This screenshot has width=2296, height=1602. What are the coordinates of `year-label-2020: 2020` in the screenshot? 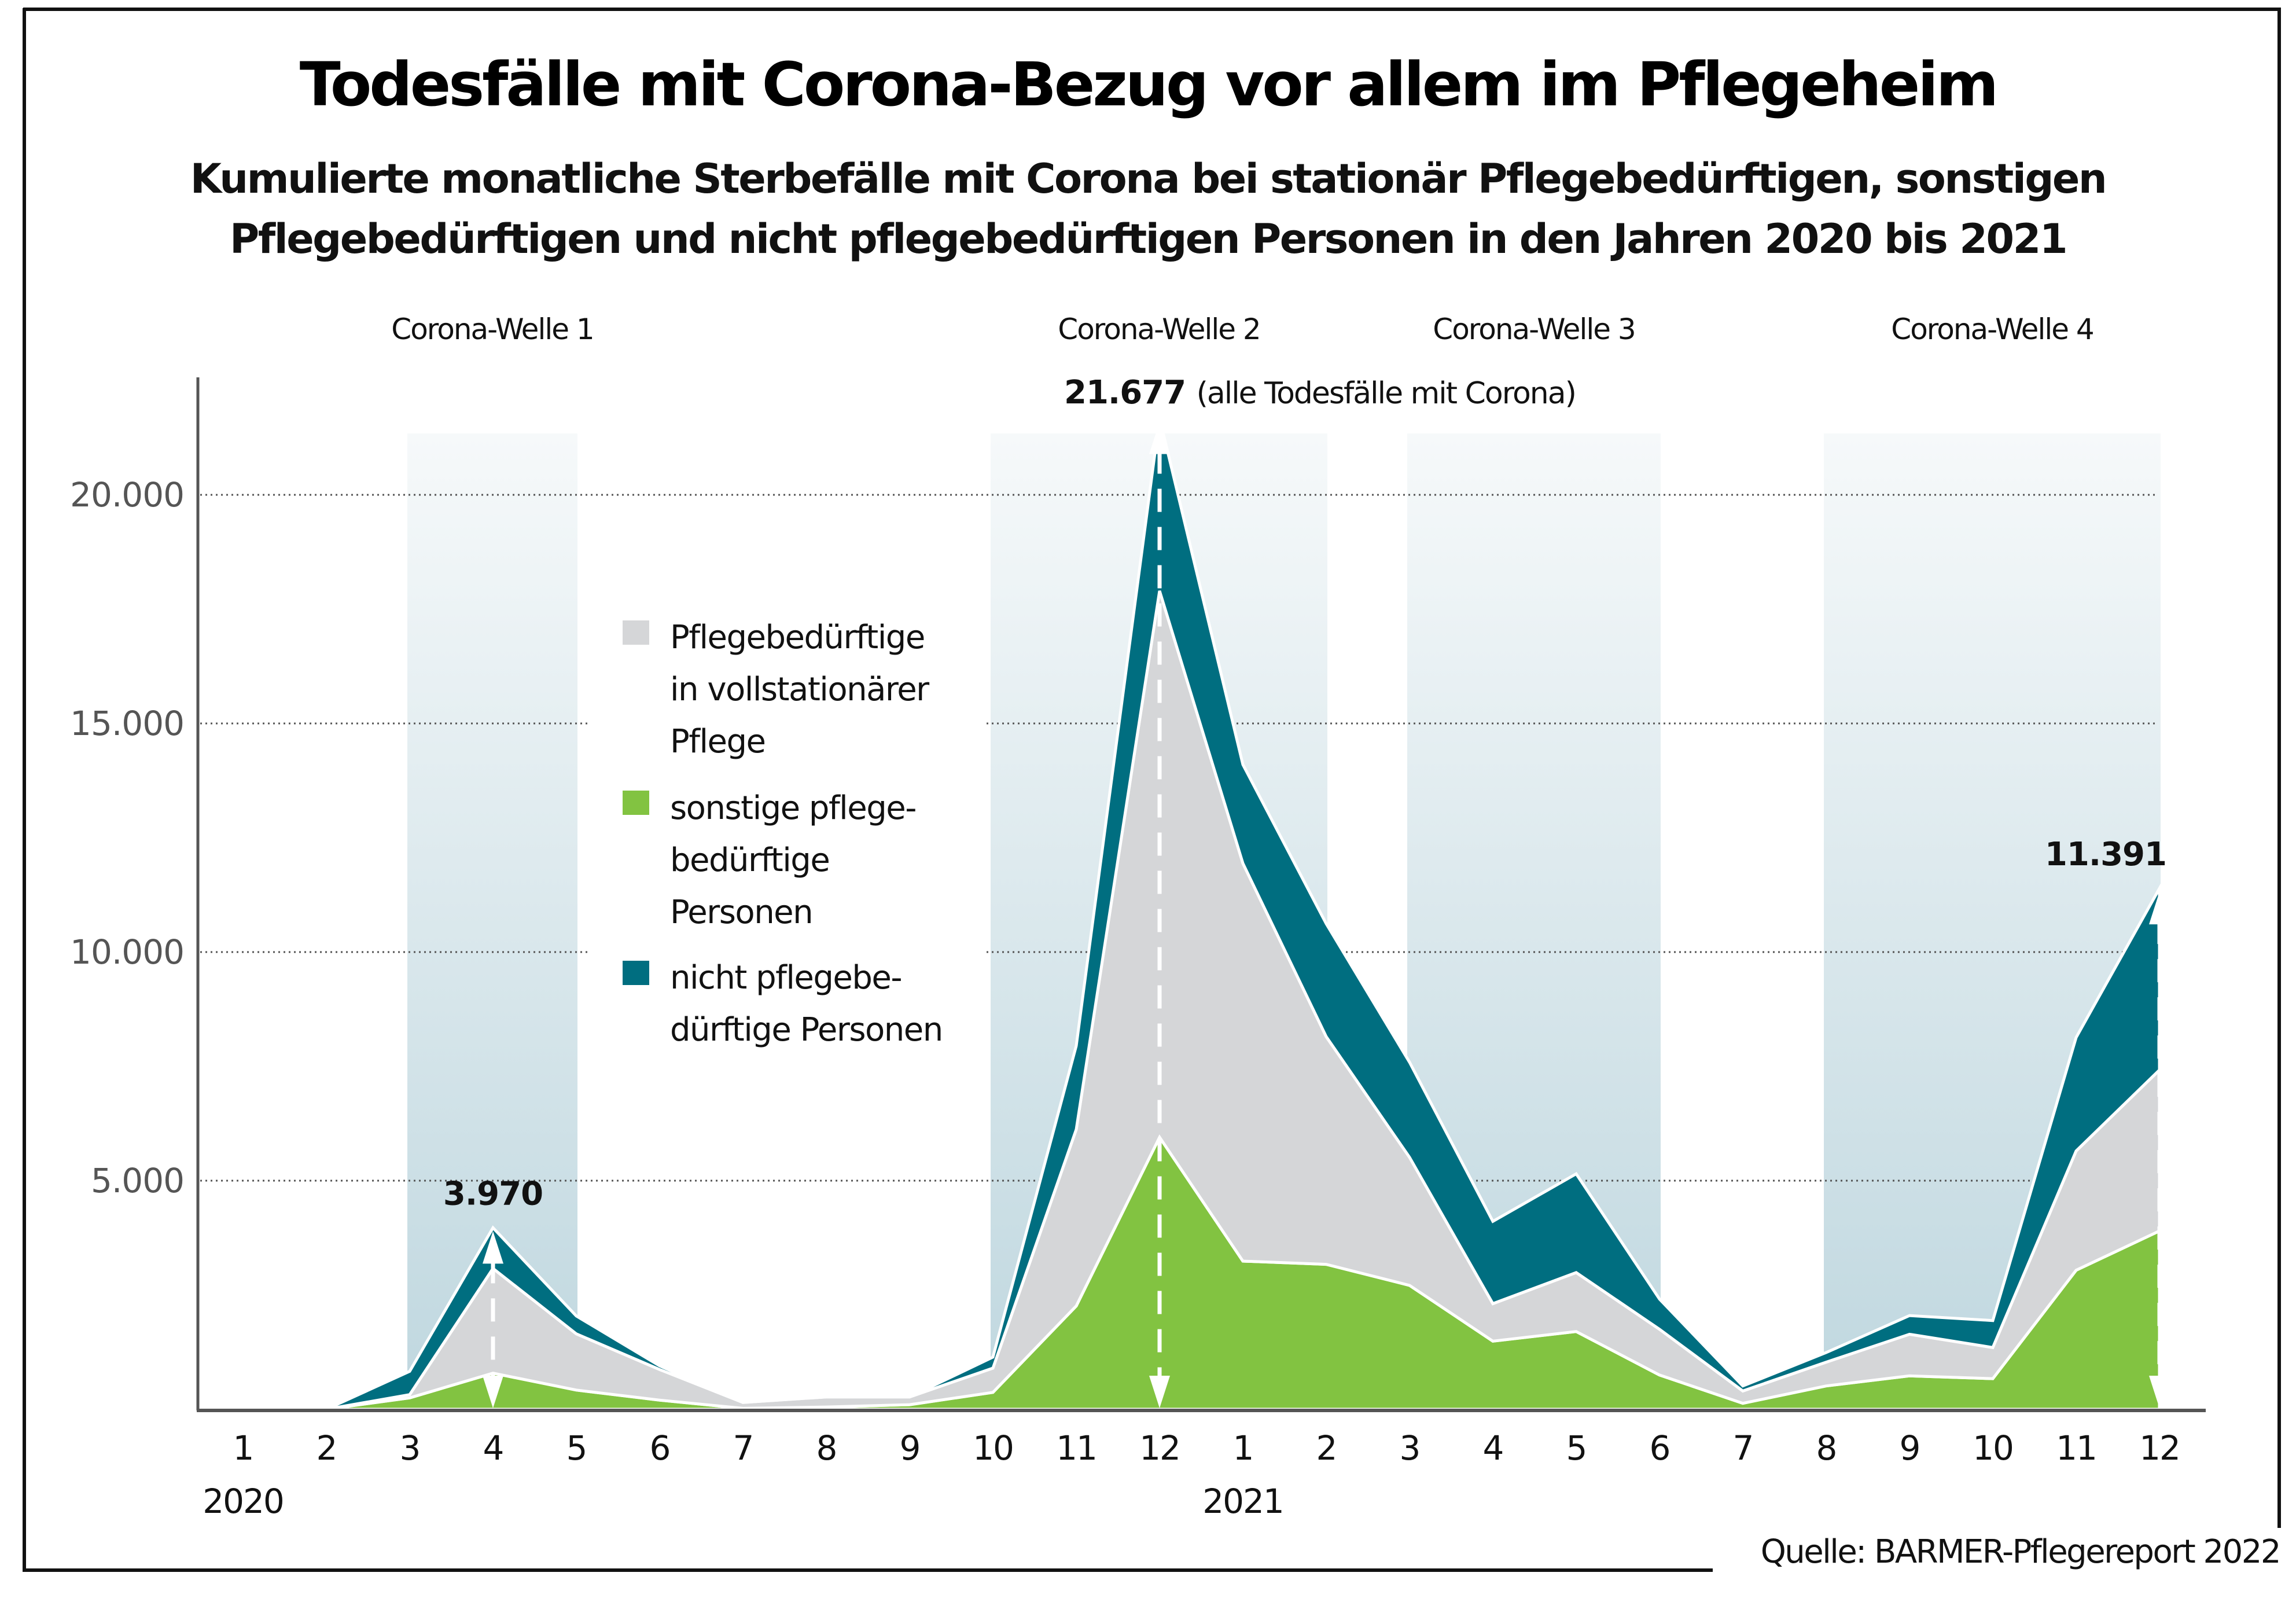 It's located at (243, 1502).